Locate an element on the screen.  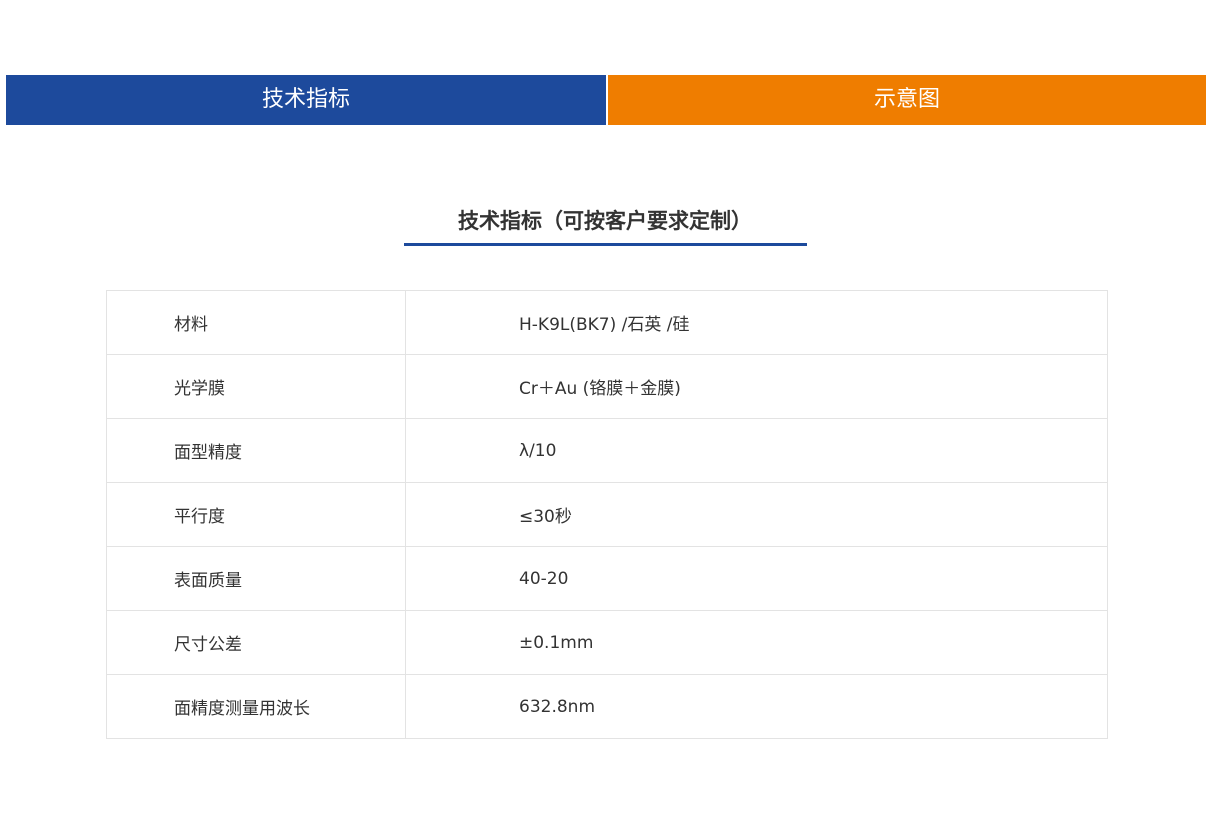
table-row: 表面质量 40-20 is located at coordinates (607, 578).